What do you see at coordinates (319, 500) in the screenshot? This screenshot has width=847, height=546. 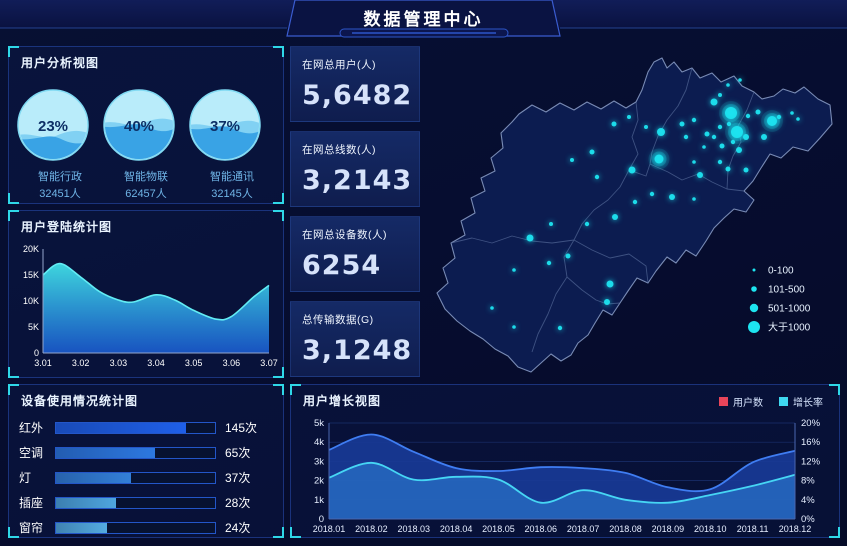 I see `svg-text: 1k` at bounding box center [319, 500].